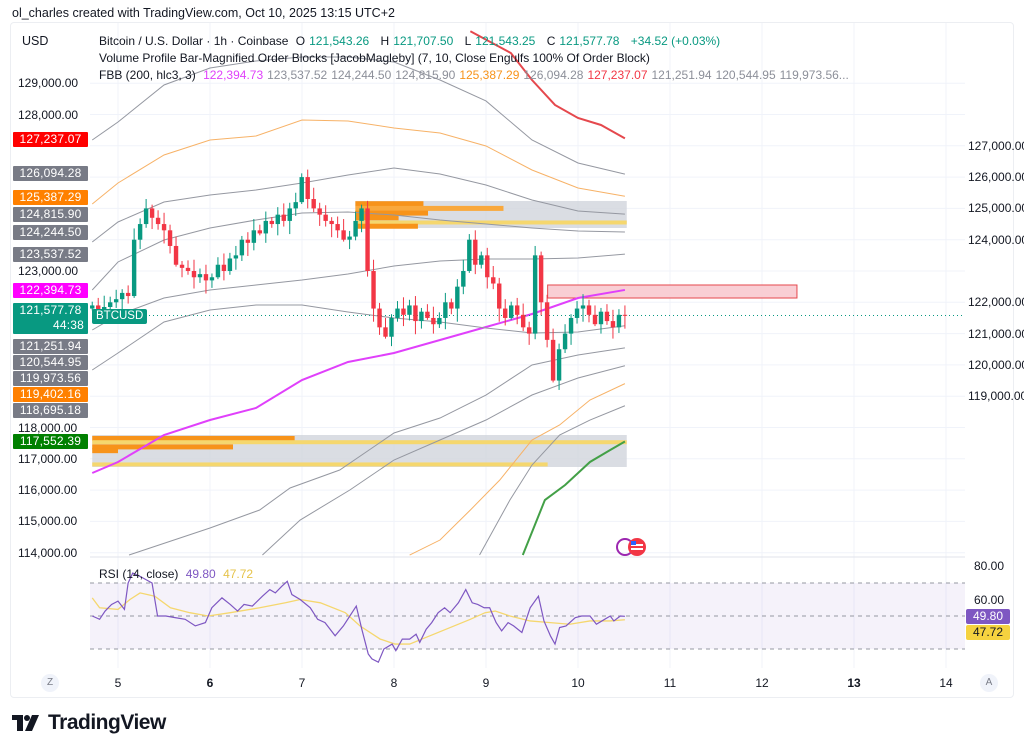 This screenshot has width=1024, height=751. Describe the element at coordinates (50, 441) in the screenshot. I see `price-tag: 117,552.39` at that location.